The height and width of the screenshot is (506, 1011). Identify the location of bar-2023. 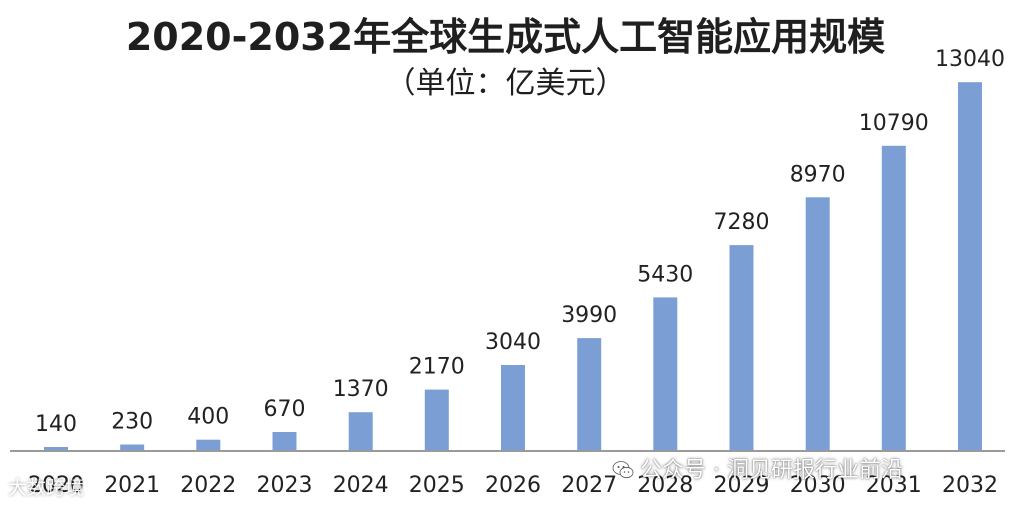
(284, 441).